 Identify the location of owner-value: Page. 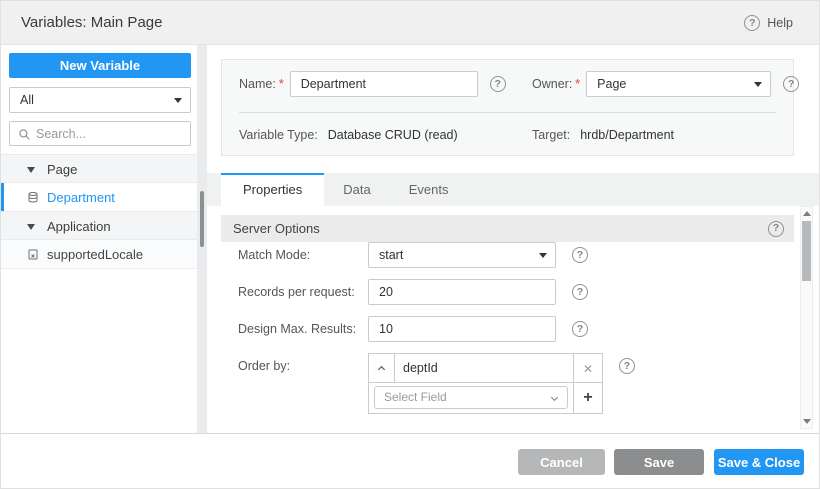
(612, 84).